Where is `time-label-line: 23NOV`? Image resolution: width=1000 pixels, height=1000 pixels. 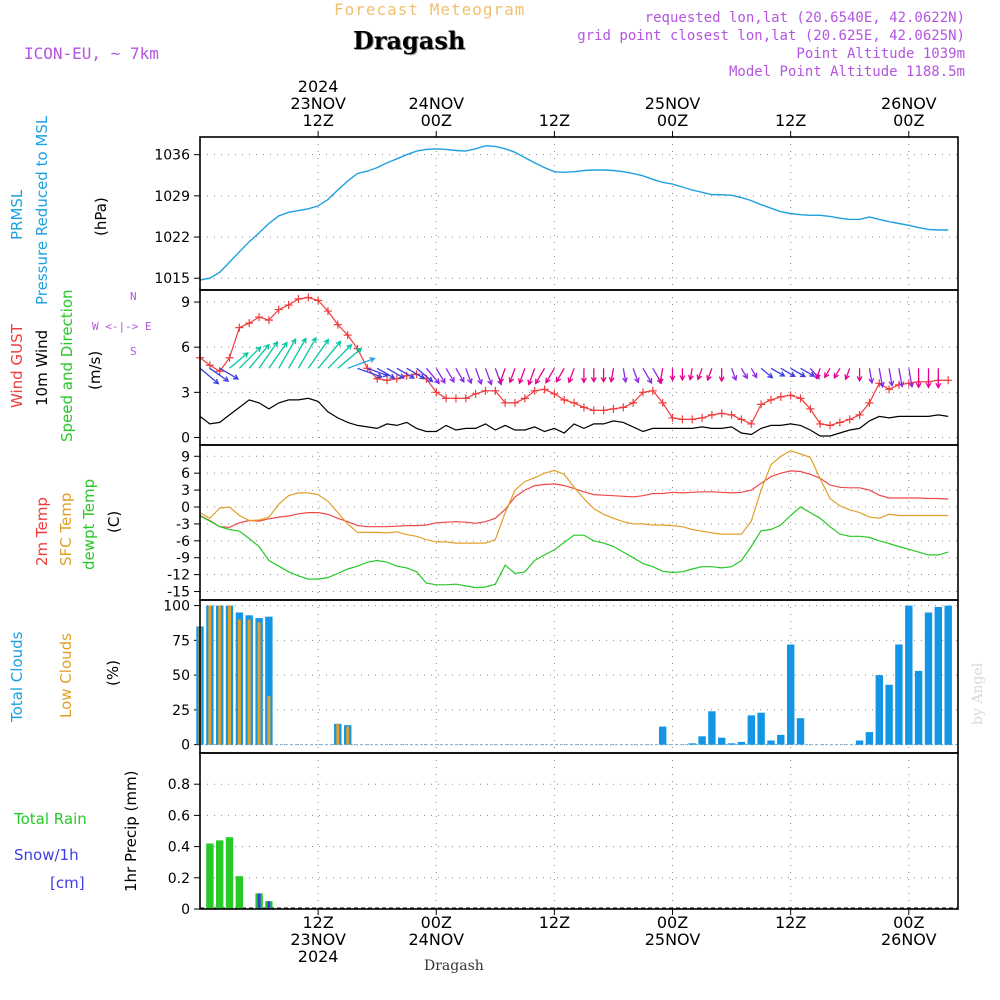 time-label-line: 23NOV is located at coordinates (318, 939).